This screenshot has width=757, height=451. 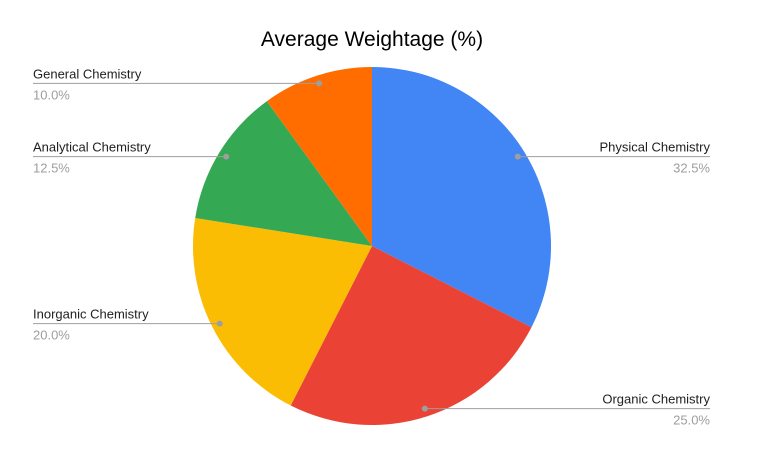 What do you see at coordinates (128, 325) in the screenshot?
I see `slice-label-inorganic-chemistry: Inorganic Chemistry 20.0%` at bounding box center [128, 325].